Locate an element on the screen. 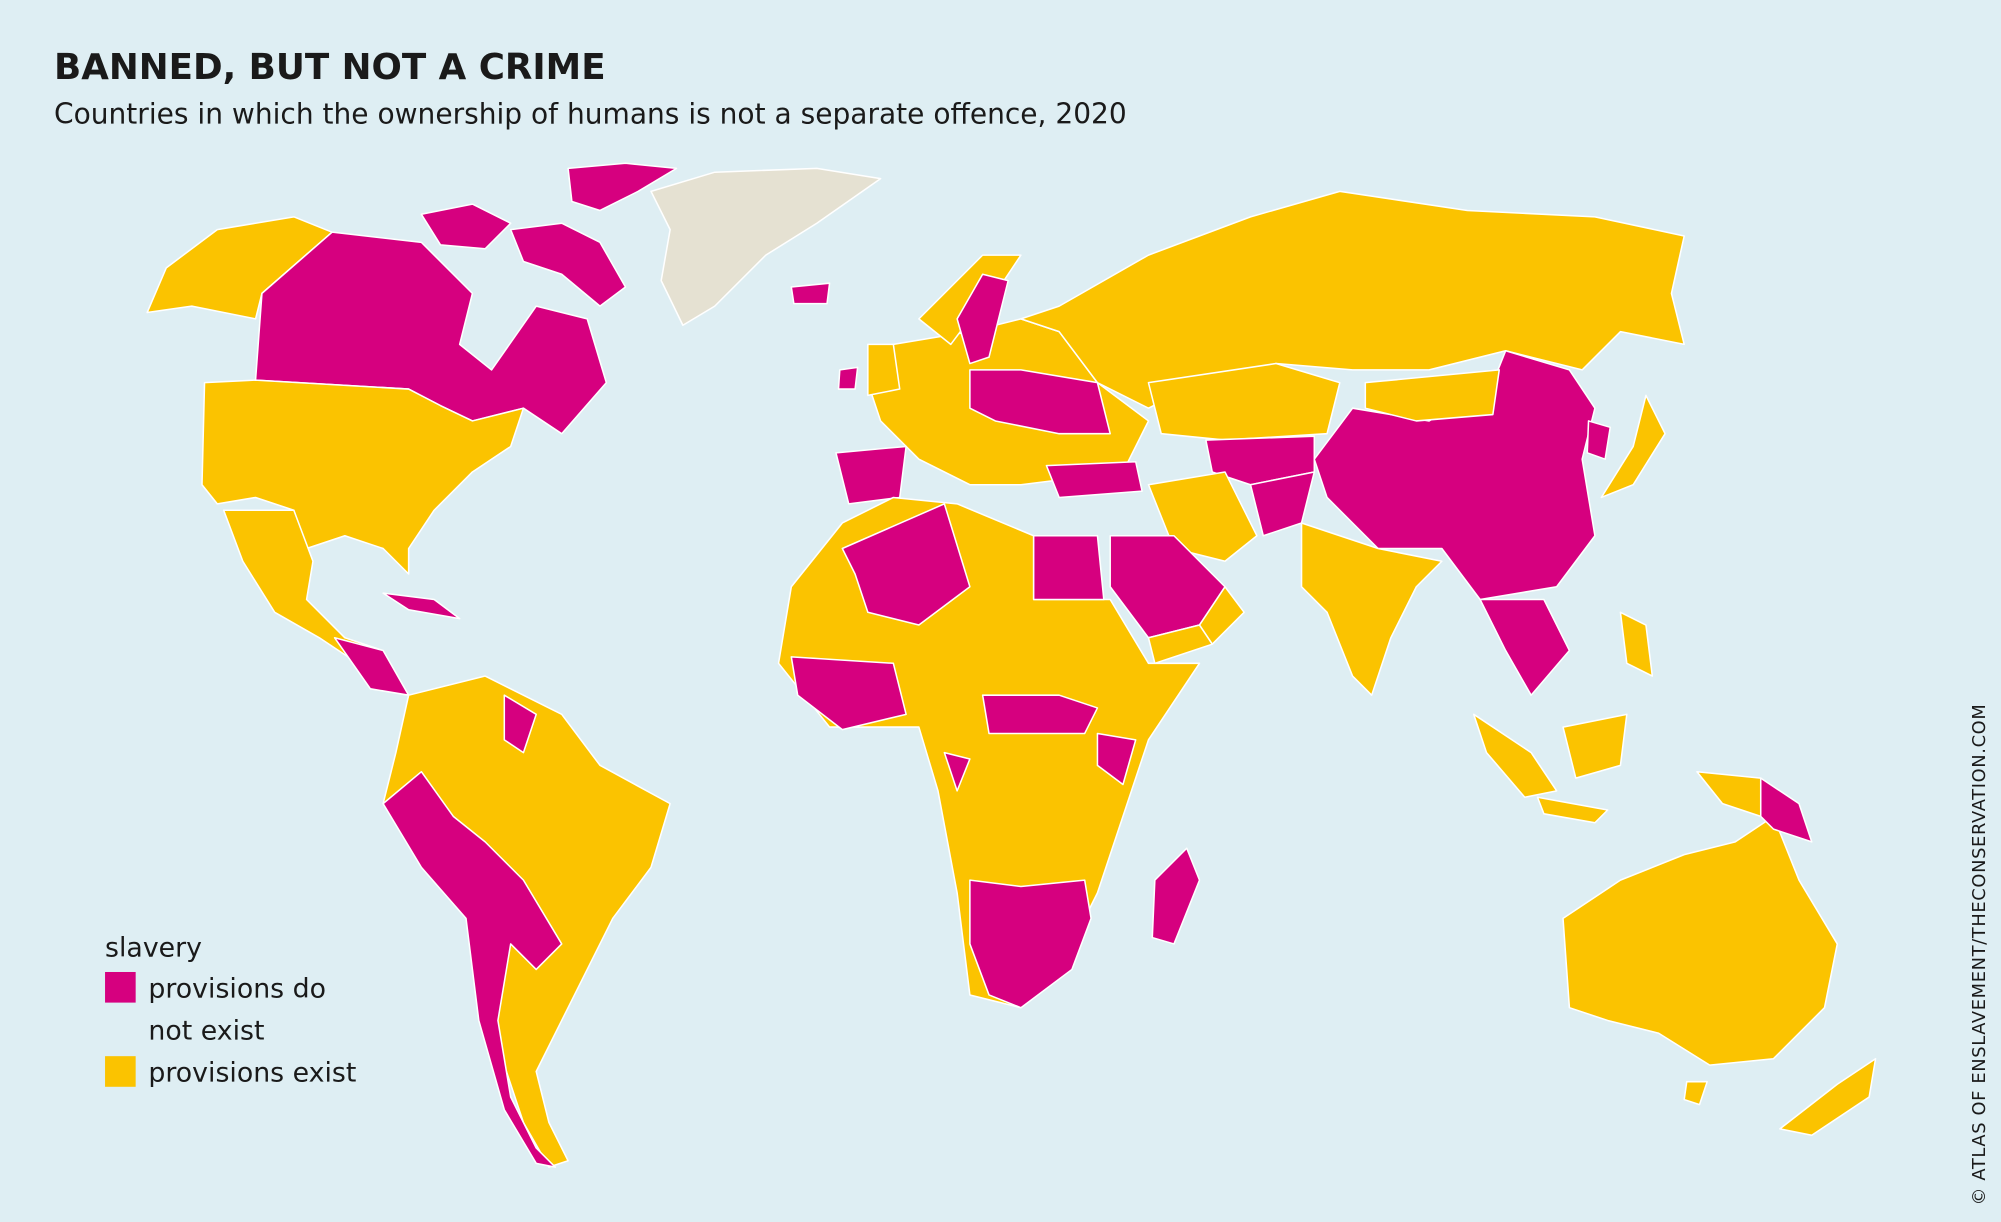  legend-title: slavery is located at coordinates (153, 948).